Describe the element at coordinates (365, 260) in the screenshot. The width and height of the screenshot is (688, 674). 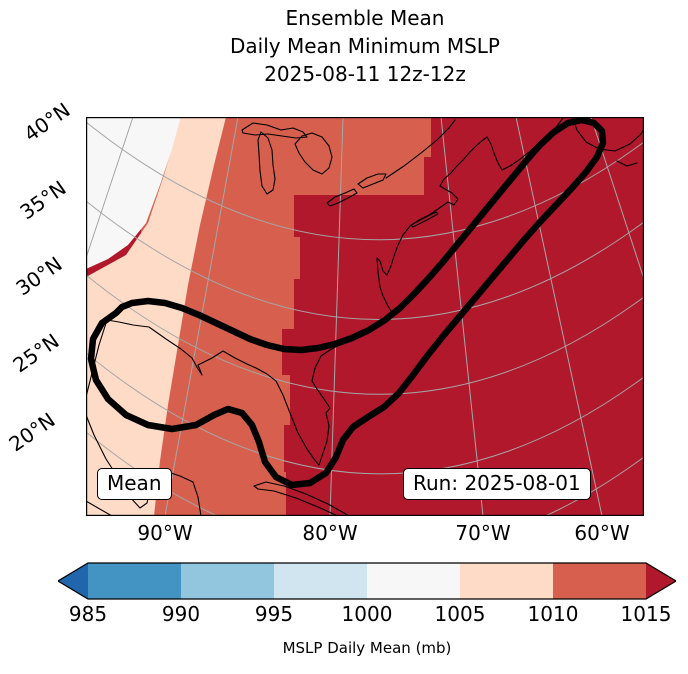
I see `parallel-35n` at that location.